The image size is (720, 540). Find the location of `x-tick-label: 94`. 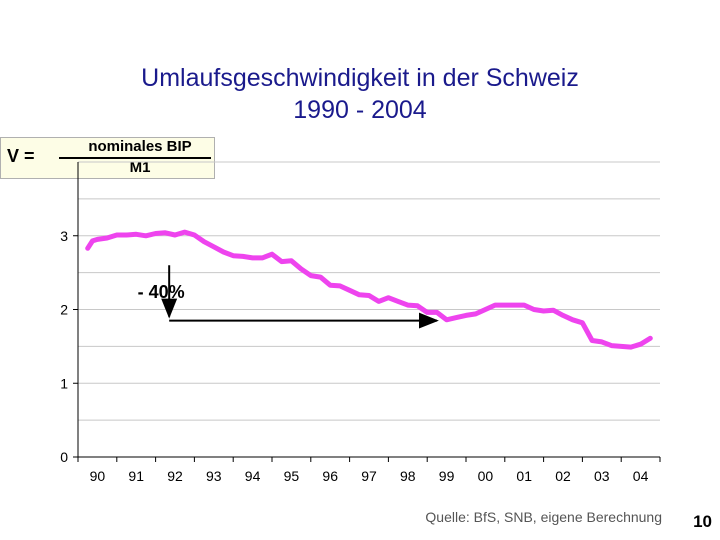

x-tick-label: 94 is located at coordinates (253, 476).